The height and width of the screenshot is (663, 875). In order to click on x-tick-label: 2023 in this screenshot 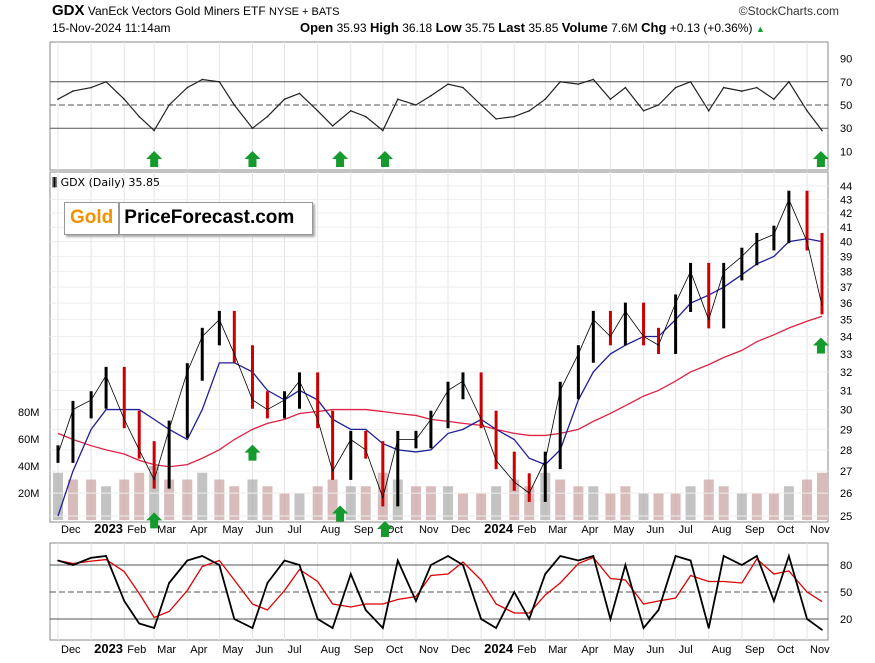, I will do `click(108, 648)`.